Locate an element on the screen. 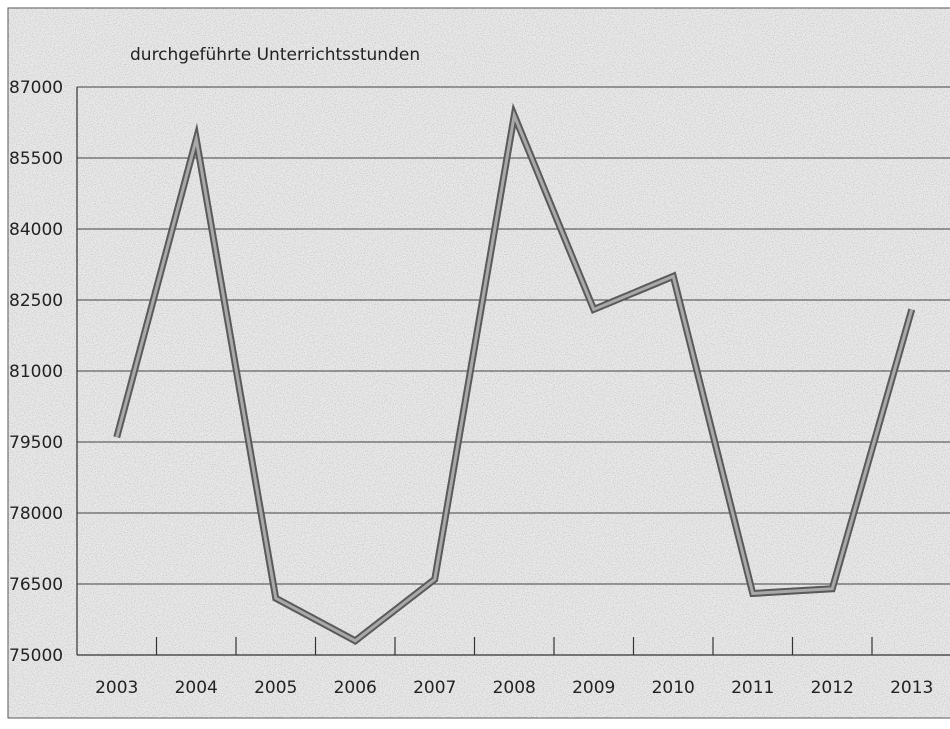  x-tick-label: 2004 is located at coordinates (196, 688).